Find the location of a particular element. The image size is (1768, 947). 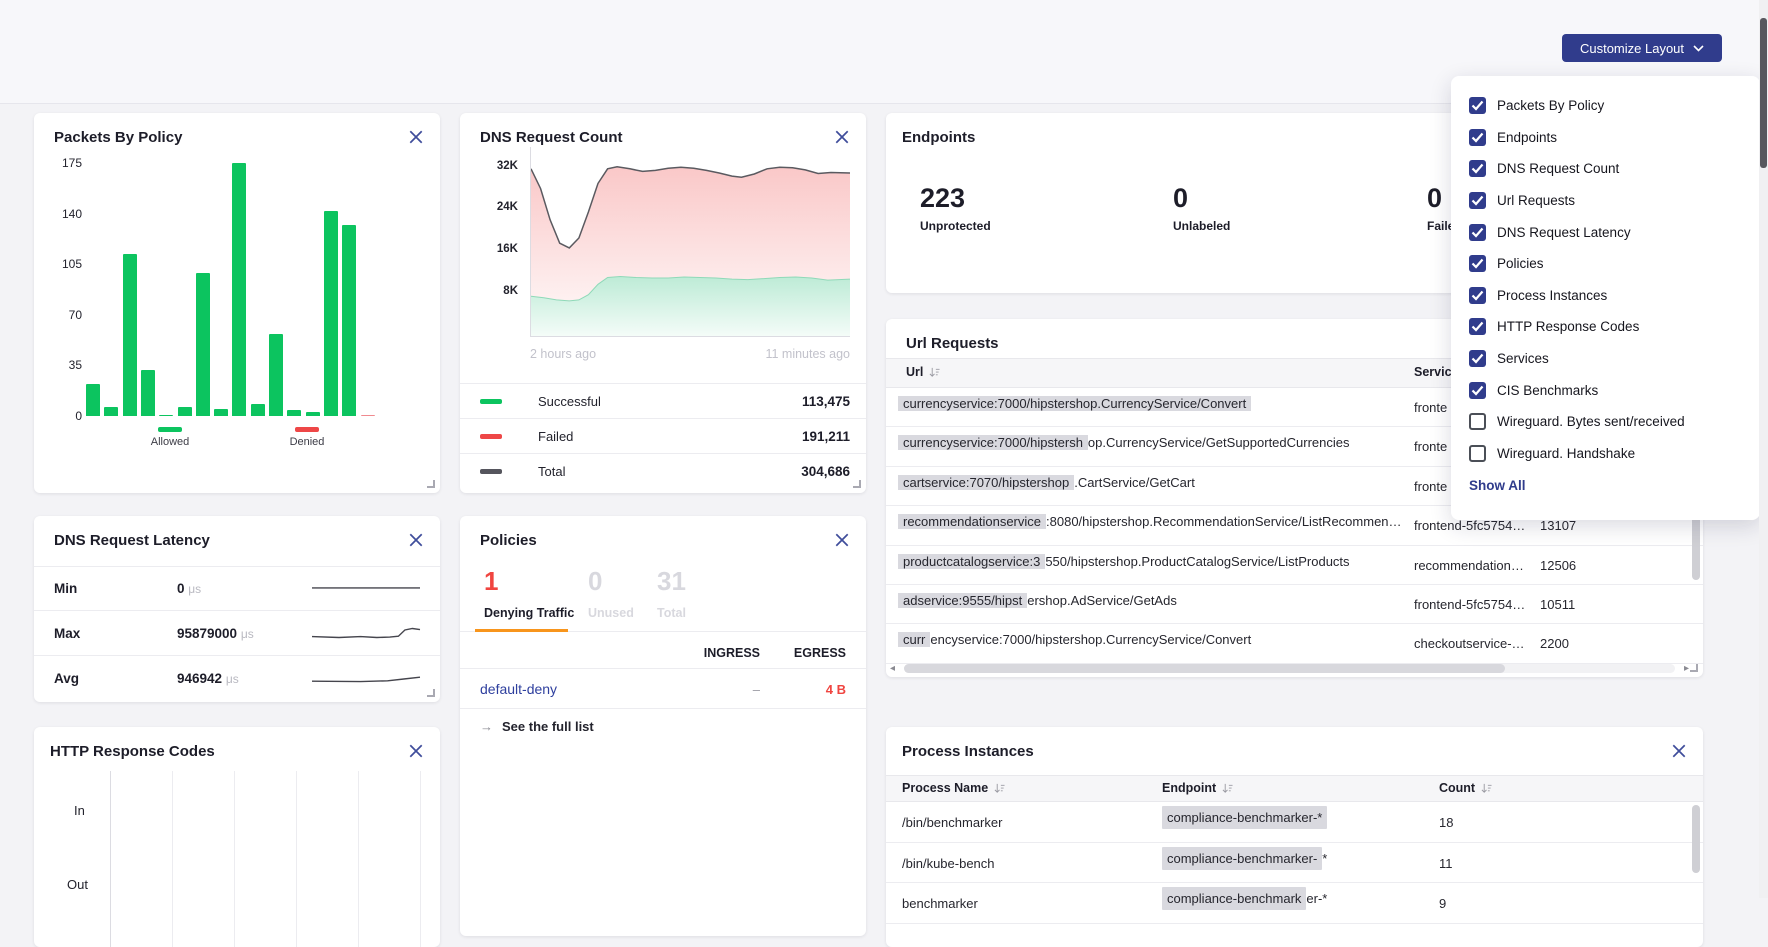

tab-total: Total is located at coordinates (671, 613).